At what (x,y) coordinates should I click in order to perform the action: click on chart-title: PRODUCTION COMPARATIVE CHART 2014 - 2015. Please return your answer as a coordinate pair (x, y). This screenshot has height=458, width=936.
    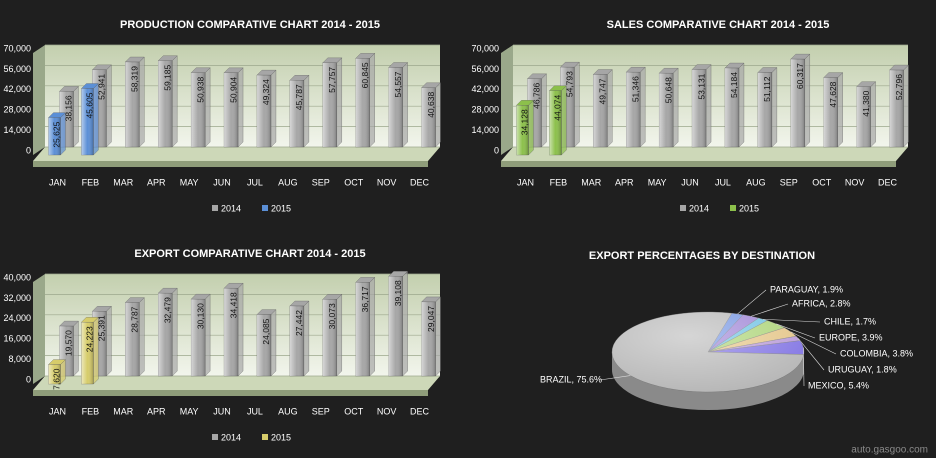
    Looking at the image, I should click on (250, 25).